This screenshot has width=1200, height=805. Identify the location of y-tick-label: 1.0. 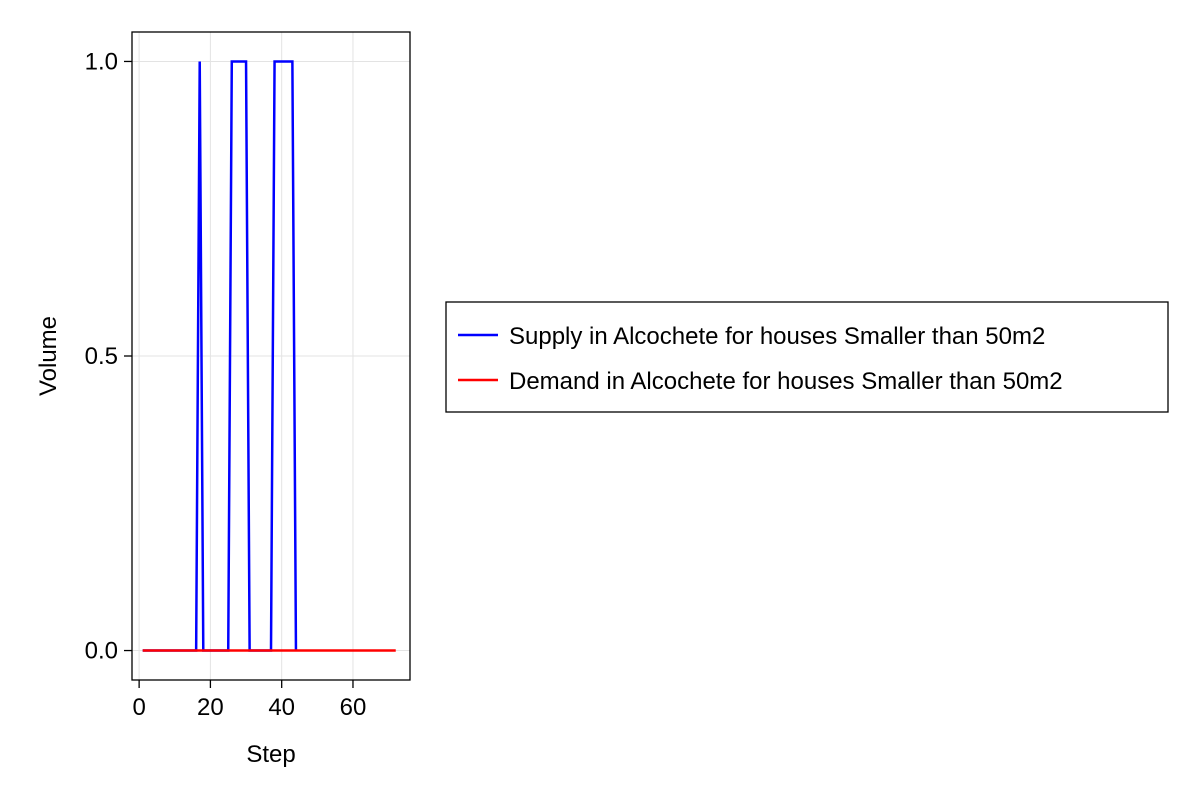
(101, 61).